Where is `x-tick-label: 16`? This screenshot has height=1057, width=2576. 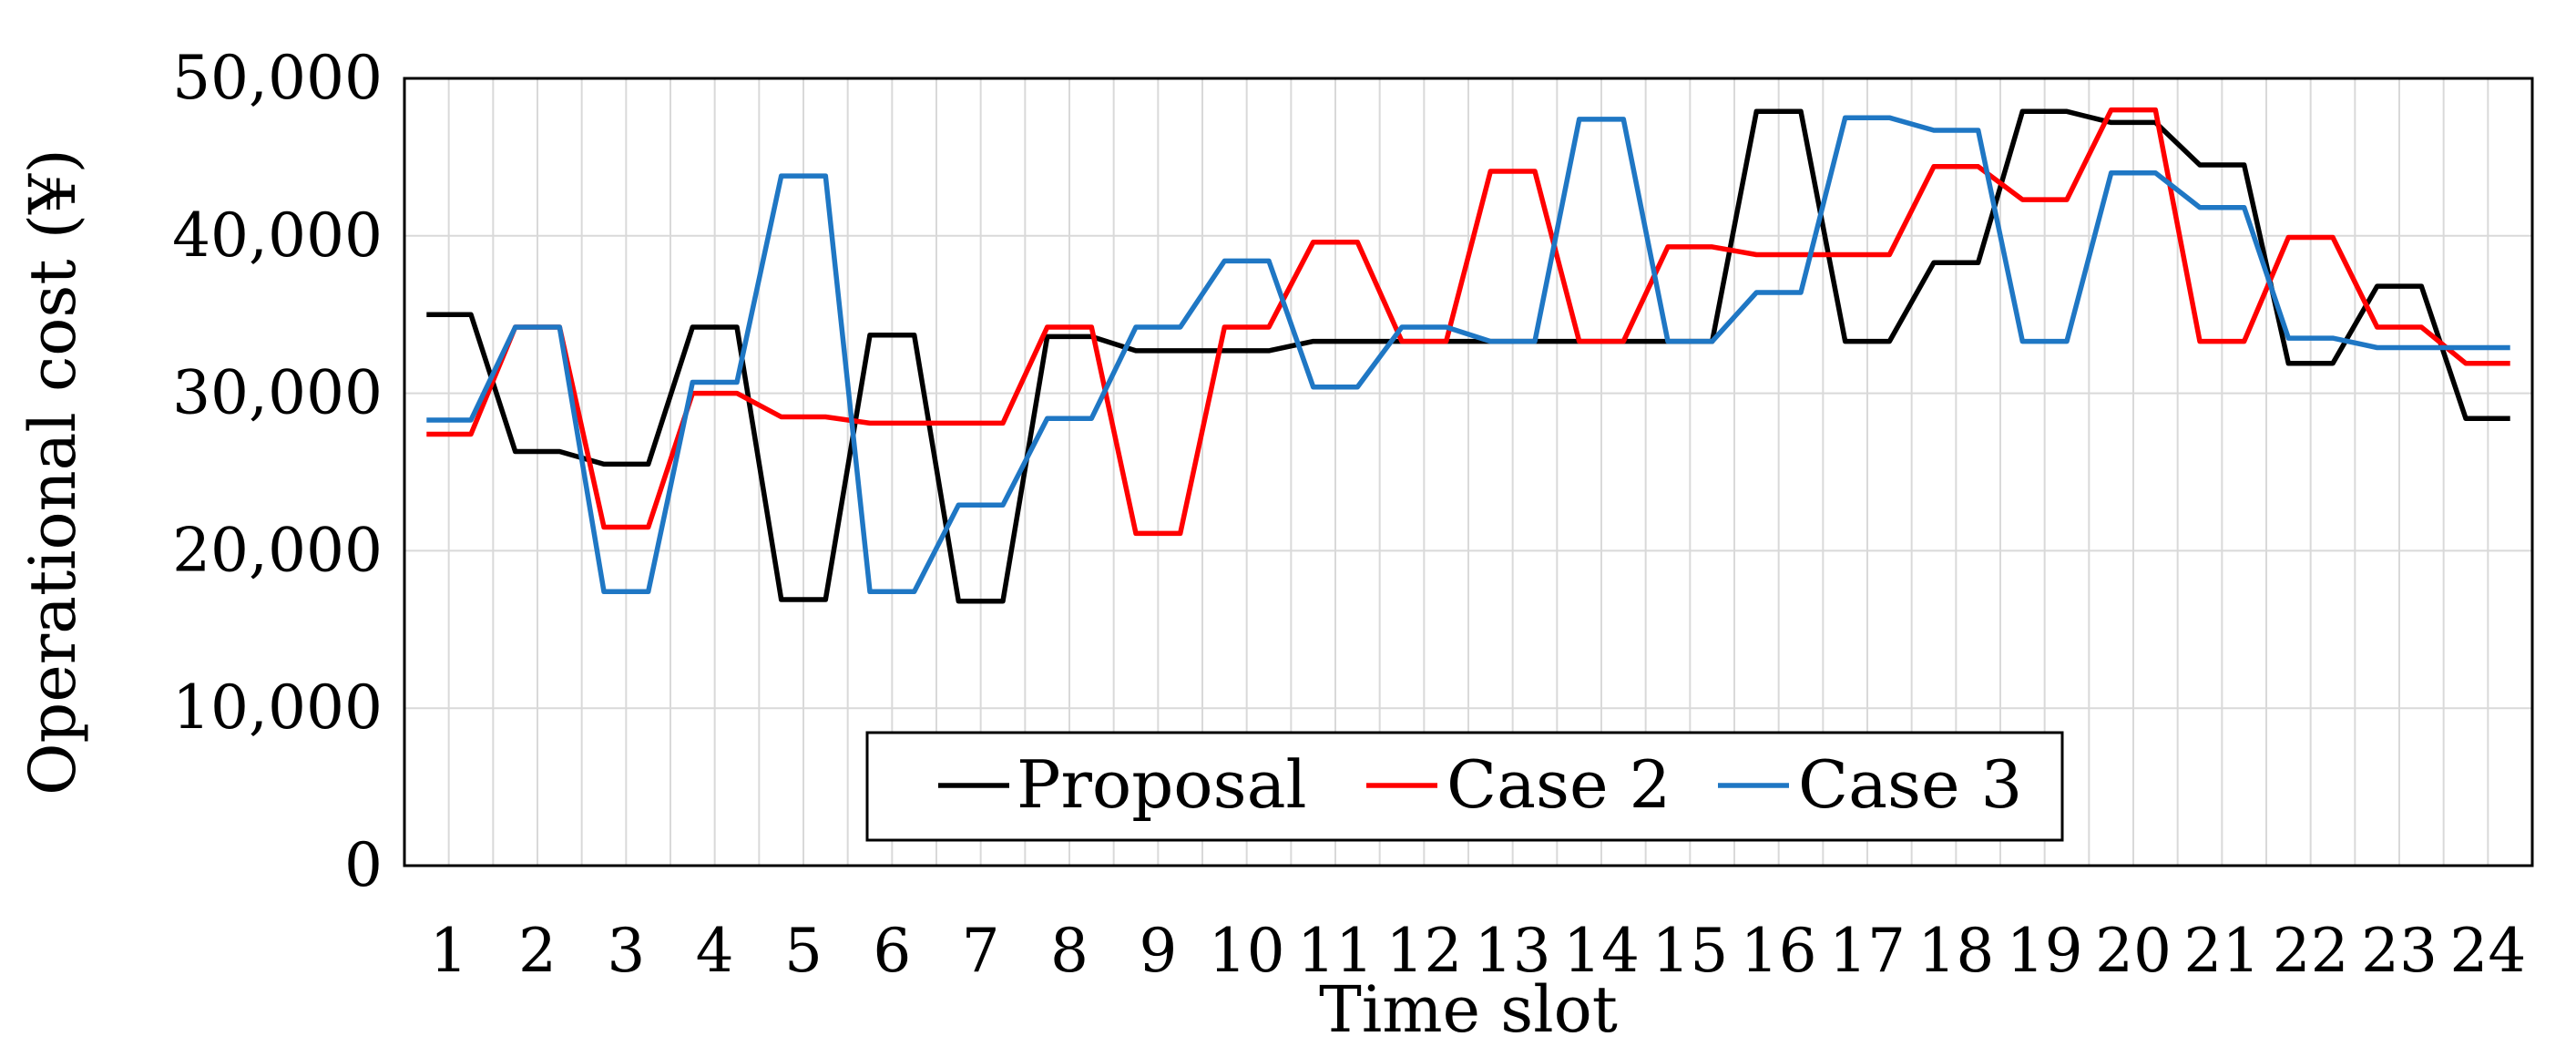
x-tick-label: 16 is located at coordinates (1779, 951).